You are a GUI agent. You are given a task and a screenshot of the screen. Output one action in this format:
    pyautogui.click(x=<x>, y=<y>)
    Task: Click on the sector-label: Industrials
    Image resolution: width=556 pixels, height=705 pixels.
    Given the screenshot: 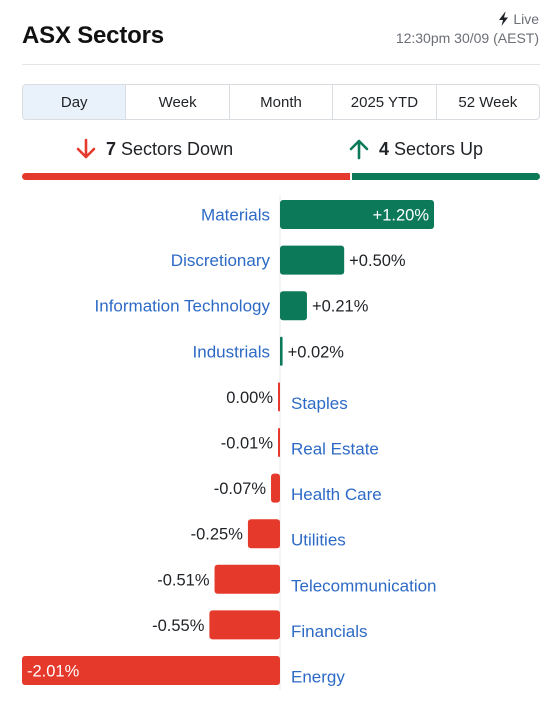 What is the action you would take?
    pyautogui.click(x=231, y=351)
    